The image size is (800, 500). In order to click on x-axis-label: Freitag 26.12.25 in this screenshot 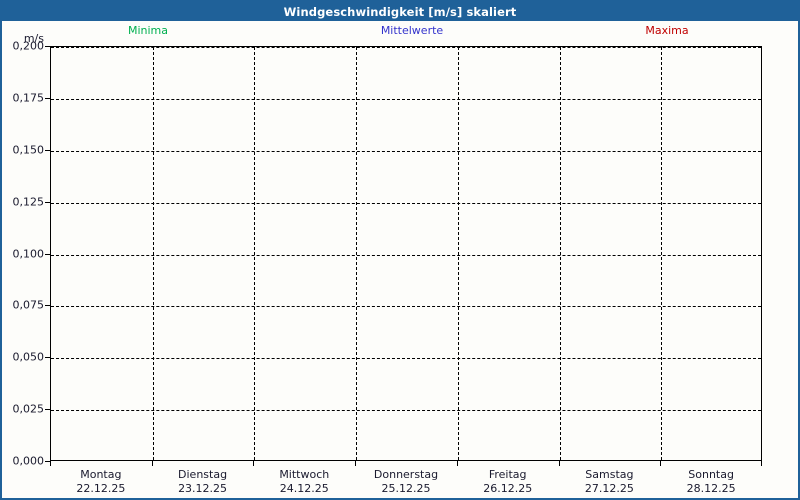, I will do `click(508, 482)`.